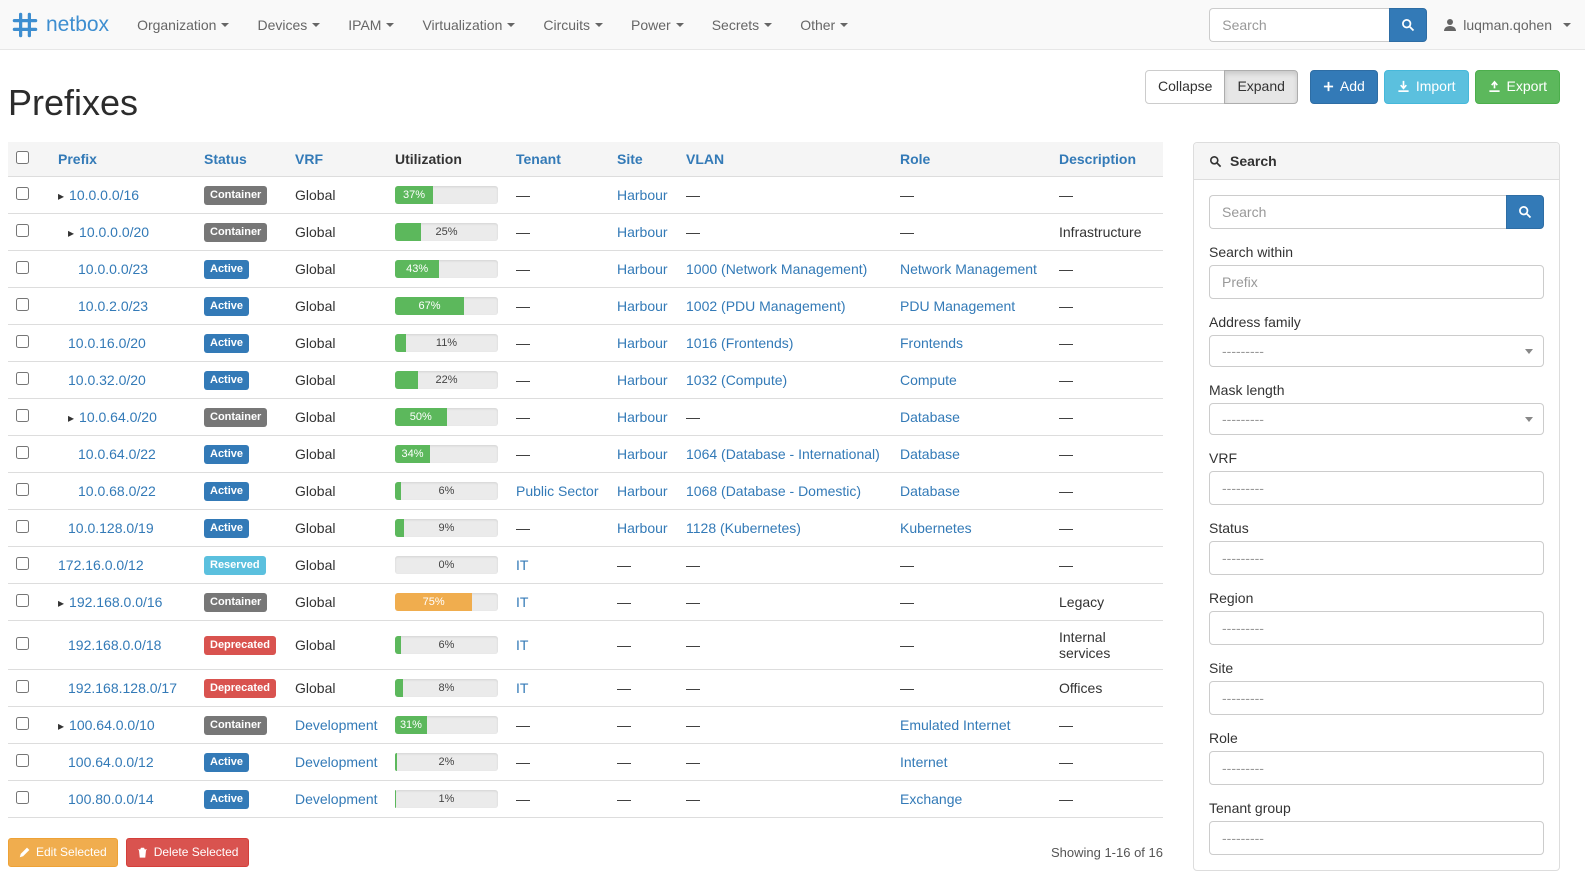  I want to click on prefix-link: 100.80.0.0/14, so click(111, 799).